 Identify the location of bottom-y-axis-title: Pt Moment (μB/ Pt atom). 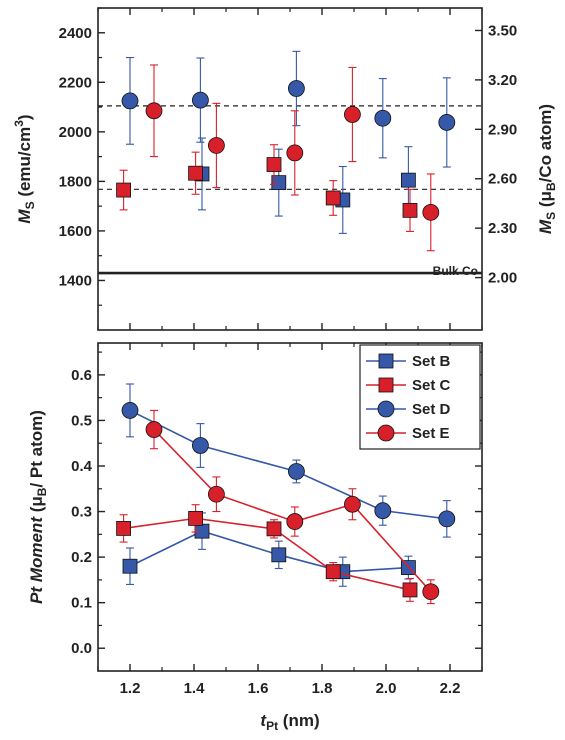
(38, 507).